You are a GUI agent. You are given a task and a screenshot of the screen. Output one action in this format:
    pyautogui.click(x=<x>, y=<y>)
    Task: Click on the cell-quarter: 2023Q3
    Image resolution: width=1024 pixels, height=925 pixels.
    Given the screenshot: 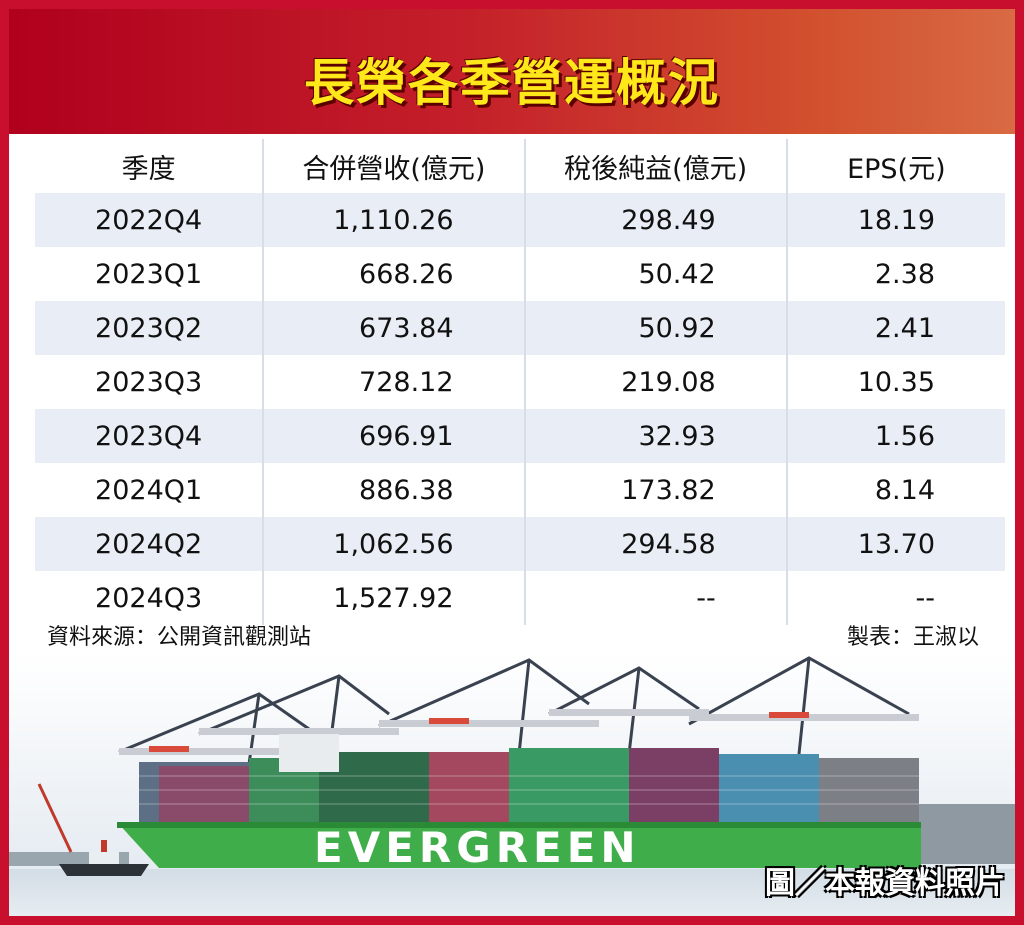 What is the action you would take?
    pyautogui.click(x=149, y=382)
    